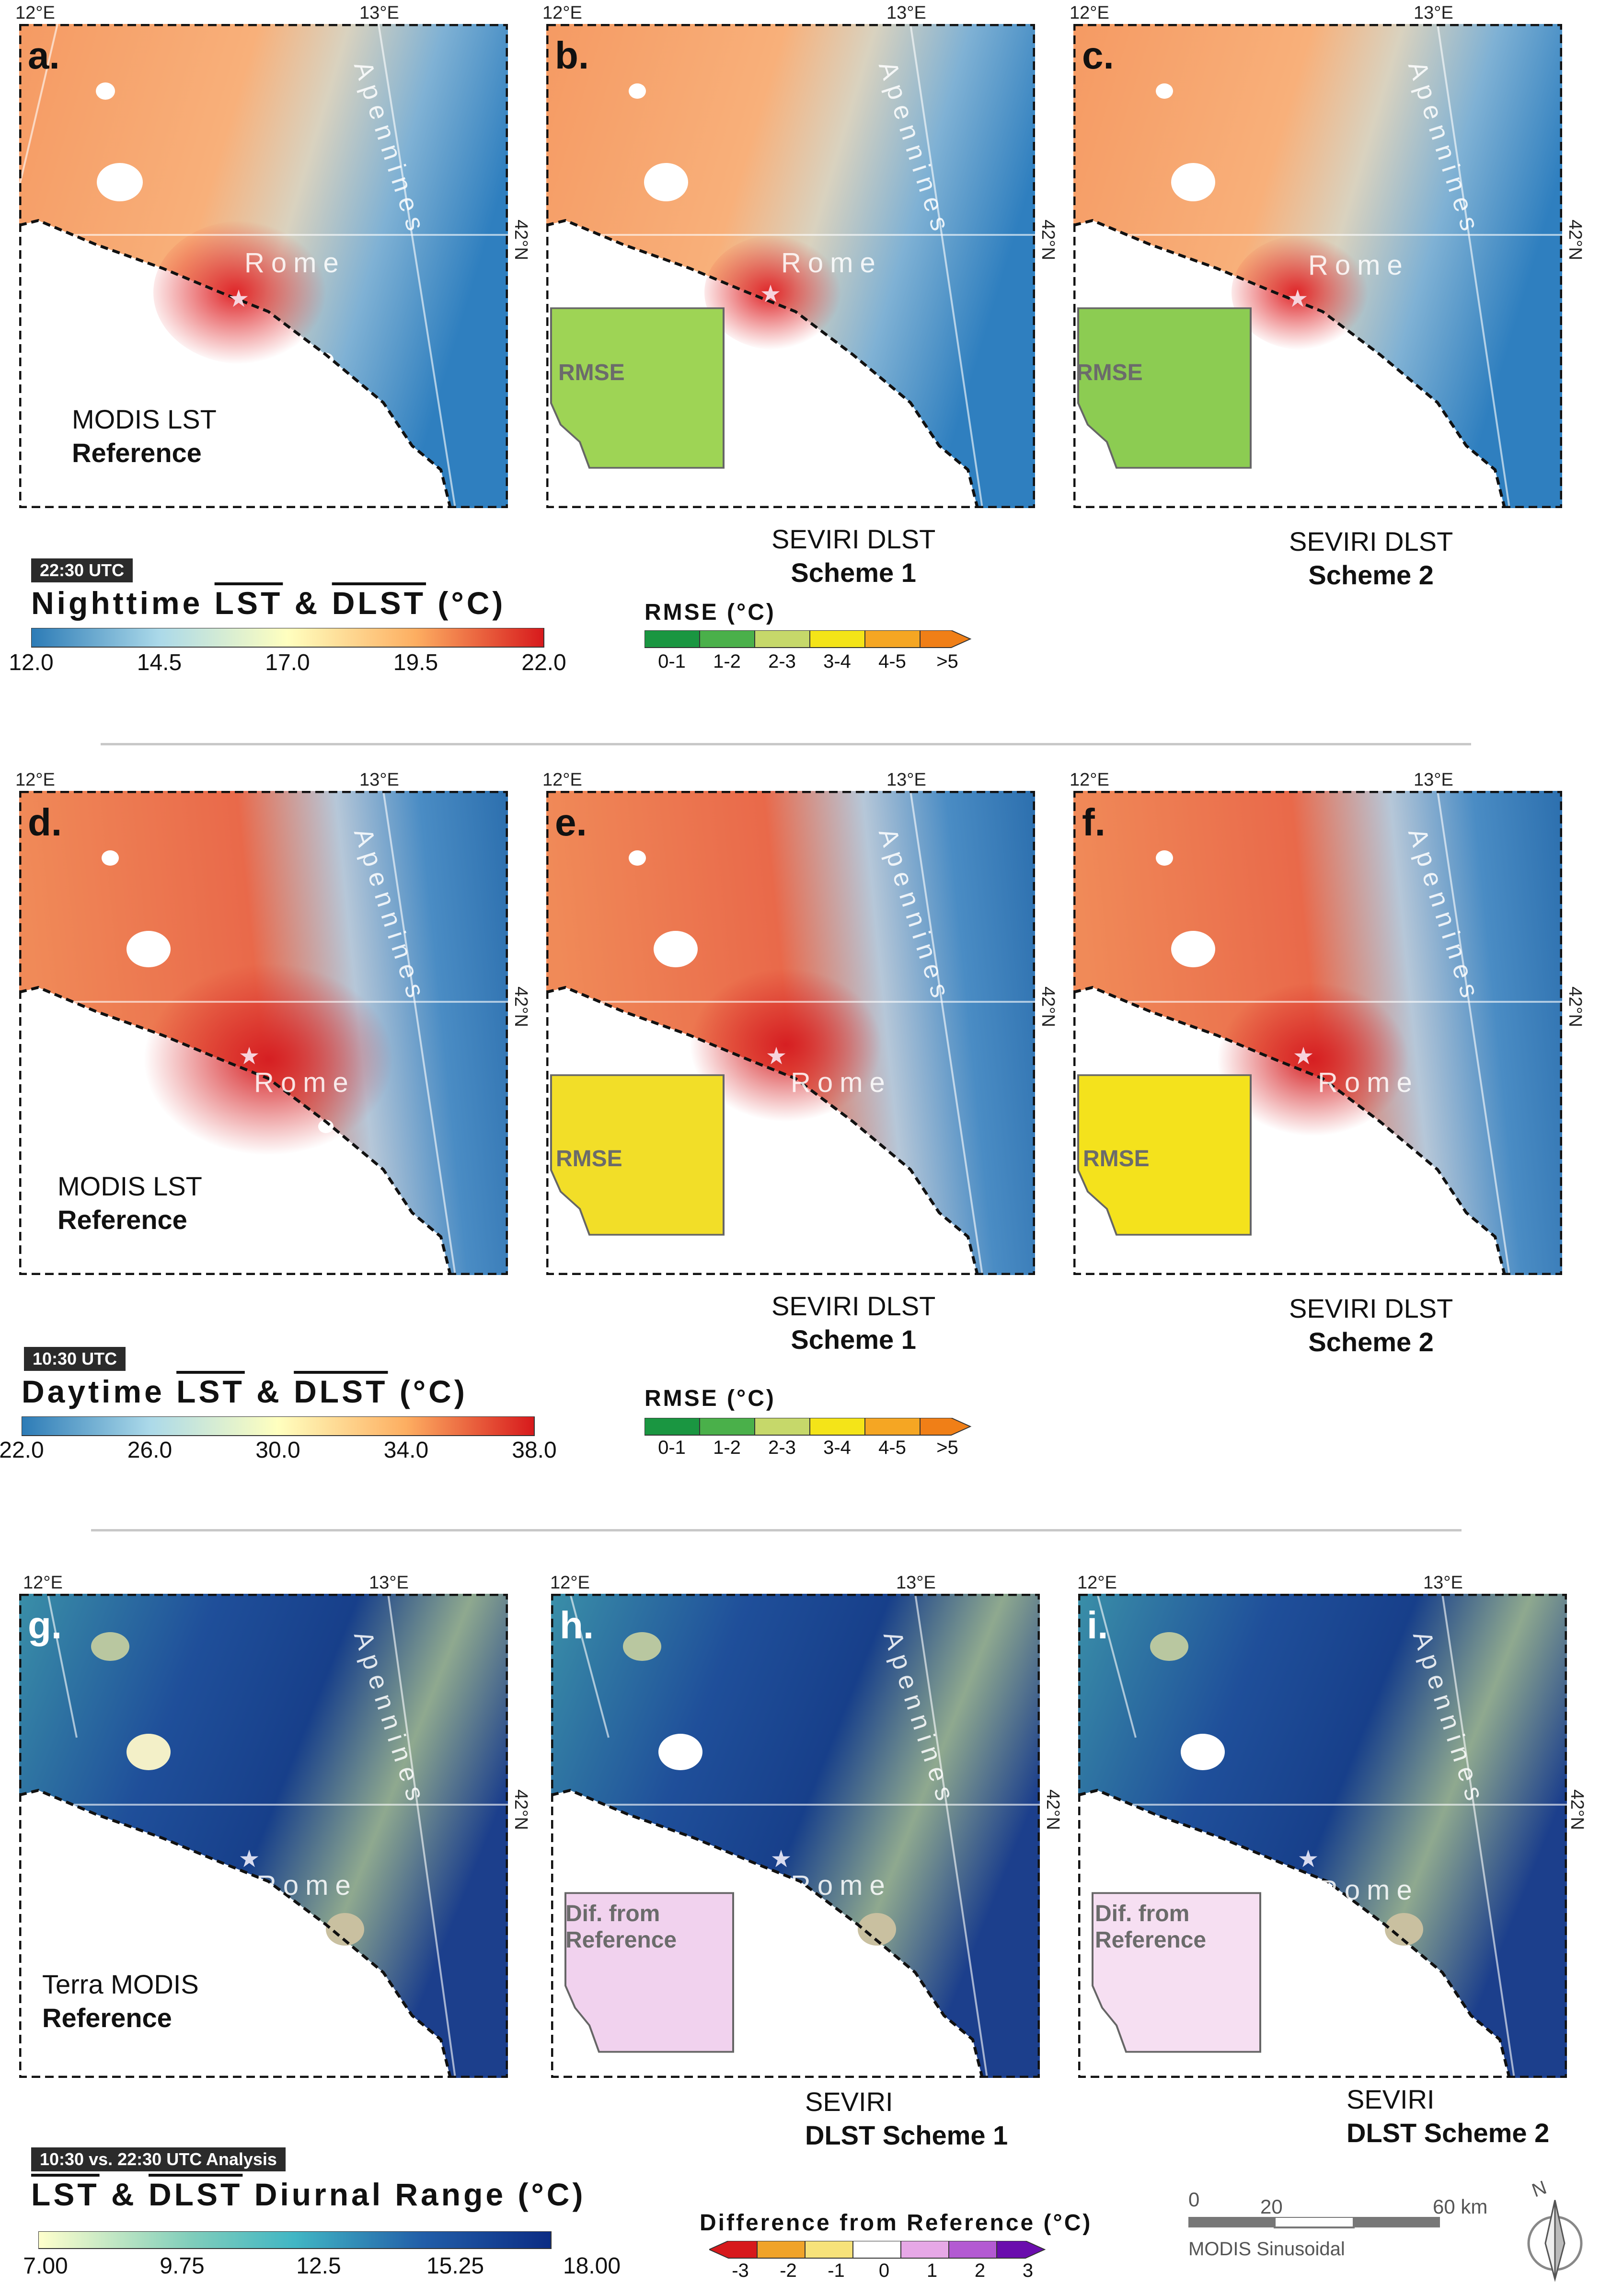 This screenshot has height=2296, width=1600. I want to click on time-badge: 22:30 UTC, so click(82, 570).